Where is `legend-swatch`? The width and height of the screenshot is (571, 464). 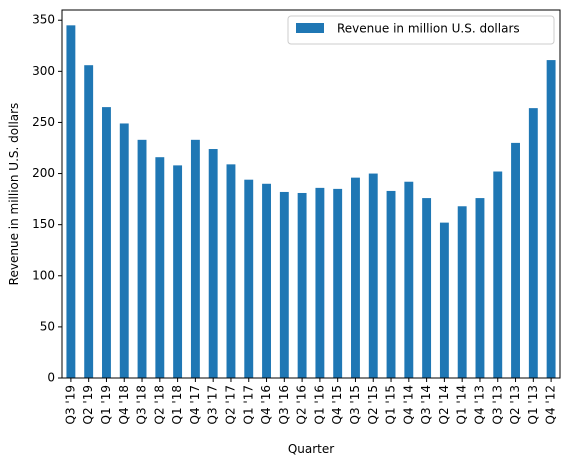
legend-swatch is located at coordinates (310, 28).